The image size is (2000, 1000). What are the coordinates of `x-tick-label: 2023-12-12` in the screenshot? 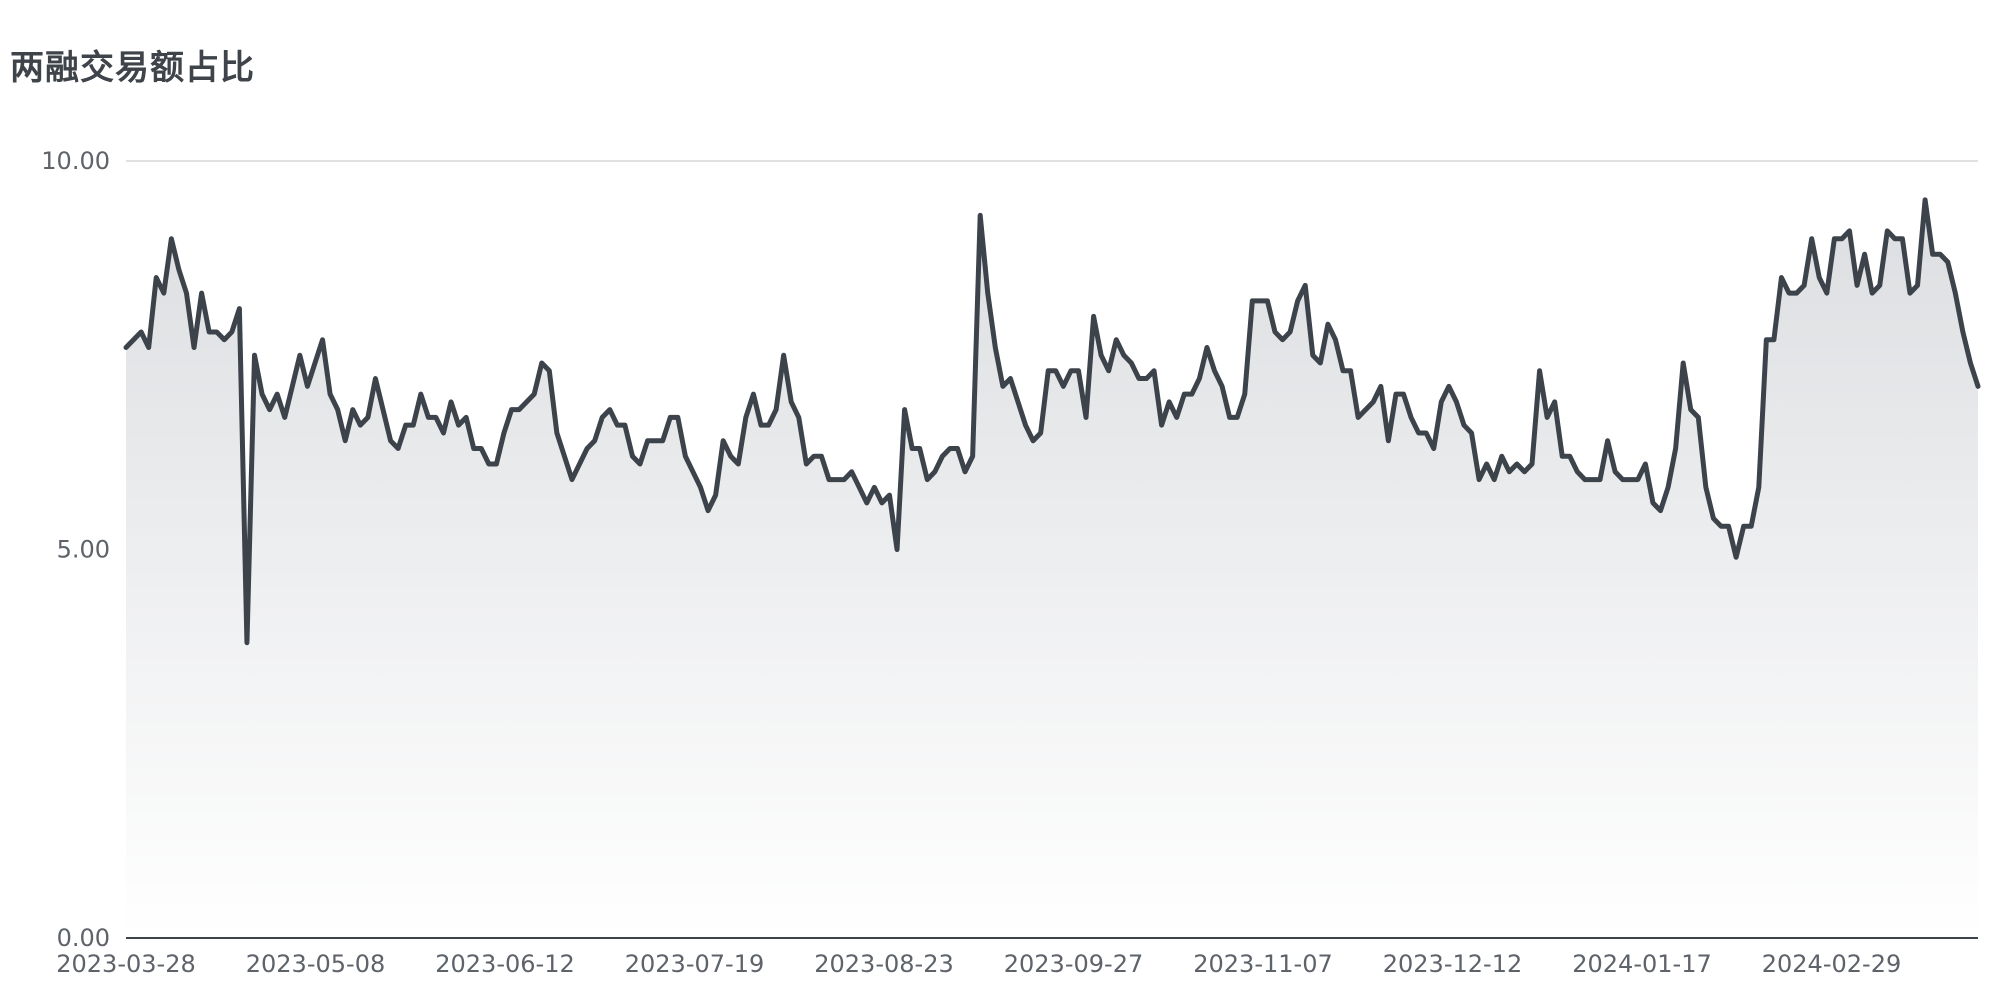 It's located at (1452, 964).